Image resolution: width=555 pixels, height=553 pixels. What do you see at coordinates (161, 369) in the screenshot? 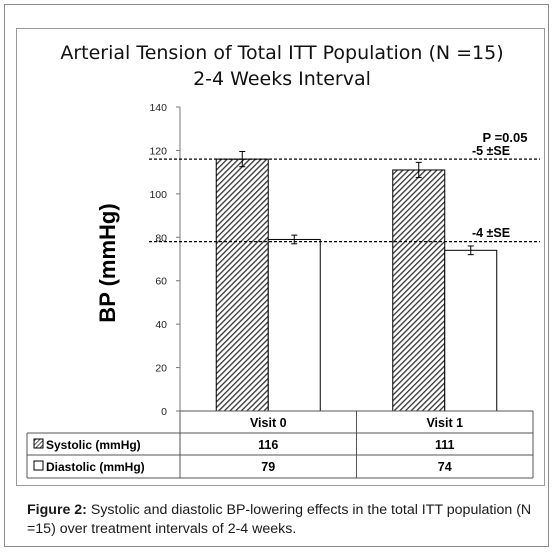
I see `y-tick-label: 20` at bounding box center [161, 369].